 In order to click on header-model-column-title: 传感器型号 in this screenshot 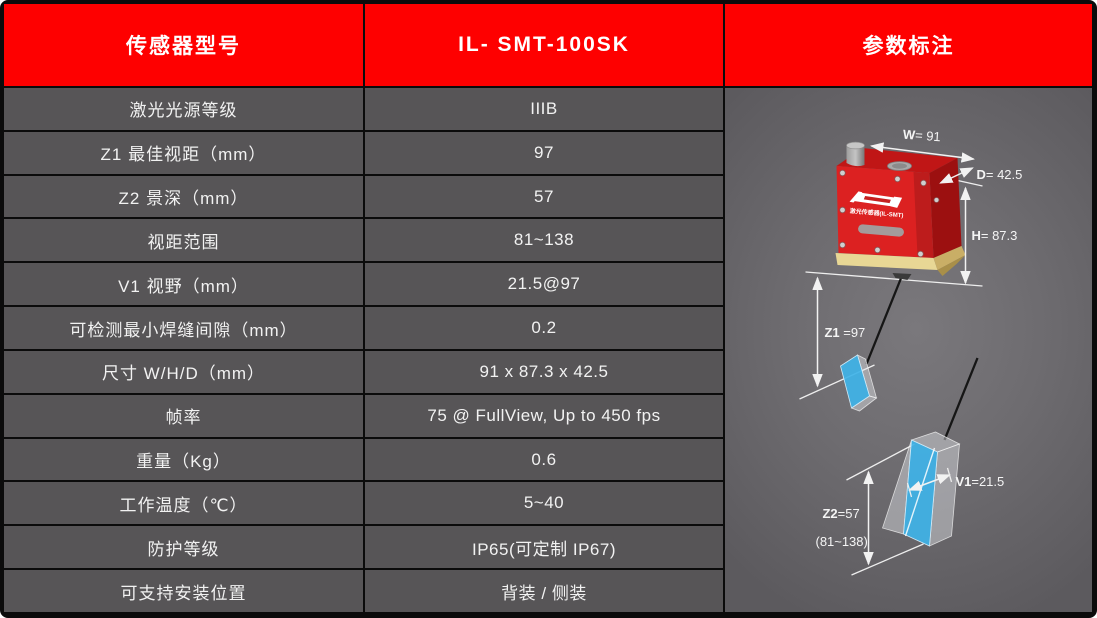, I will do `click(183, 45)`.